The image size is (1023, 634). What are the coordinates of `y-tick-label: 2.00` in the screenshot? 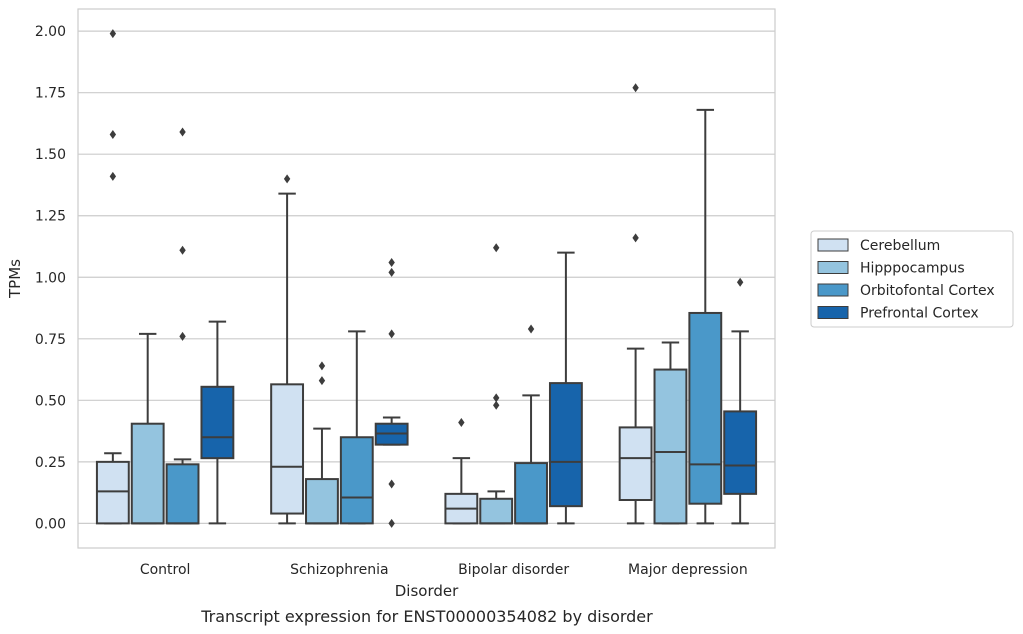 It's located at (50, 32).